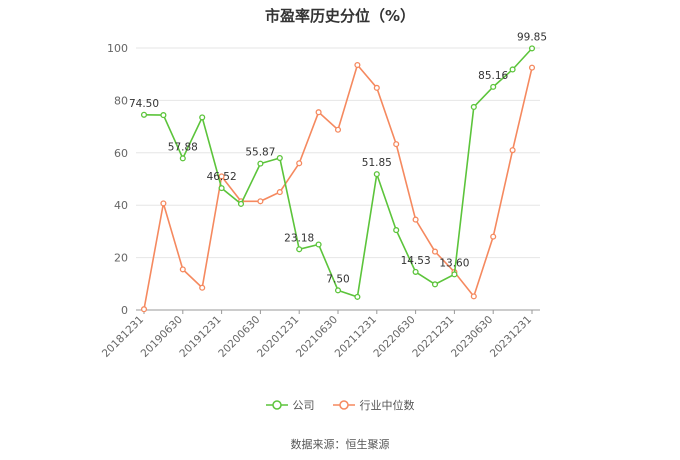 The image size is (680, 460). What do you see at coordinates (337, 279) in the screenshot?
I see `data-label: 7.50` at bounding box center [337, 279].